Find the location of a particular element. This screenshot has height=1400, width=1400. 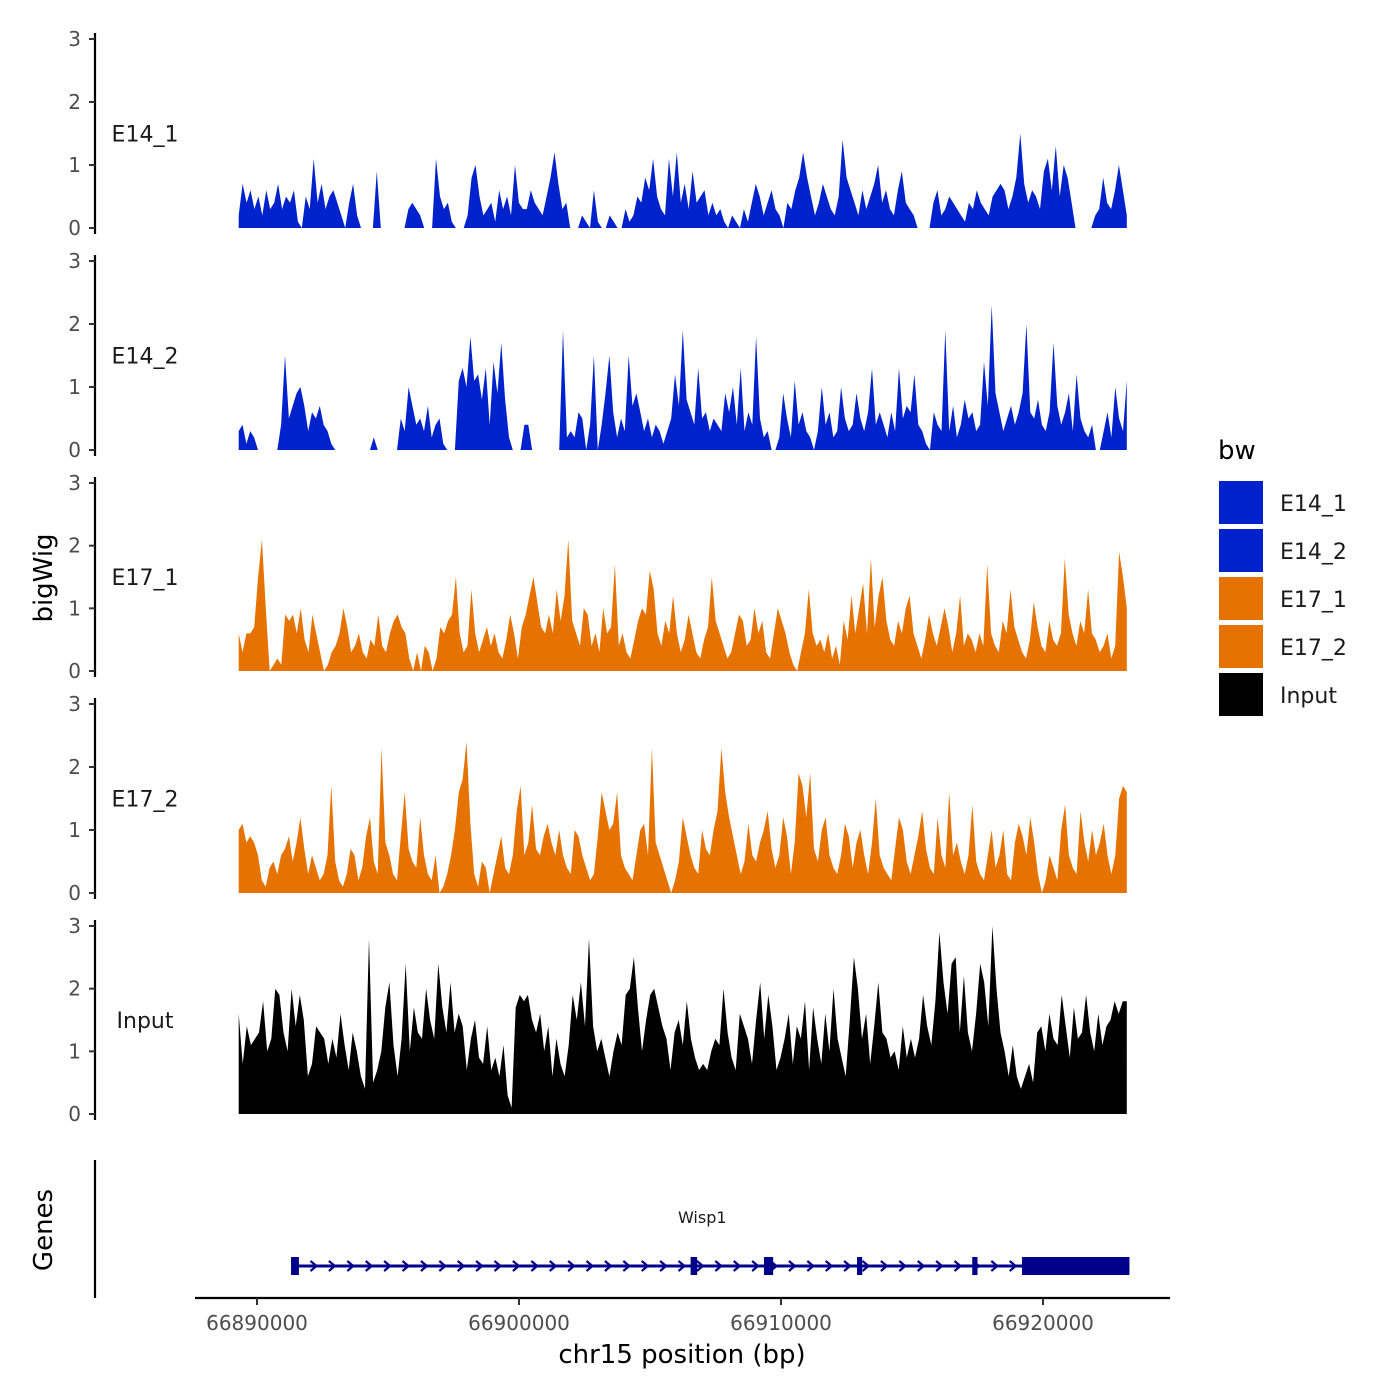

x-tick-label: 66890000 is located at coordinates (257, 1323).